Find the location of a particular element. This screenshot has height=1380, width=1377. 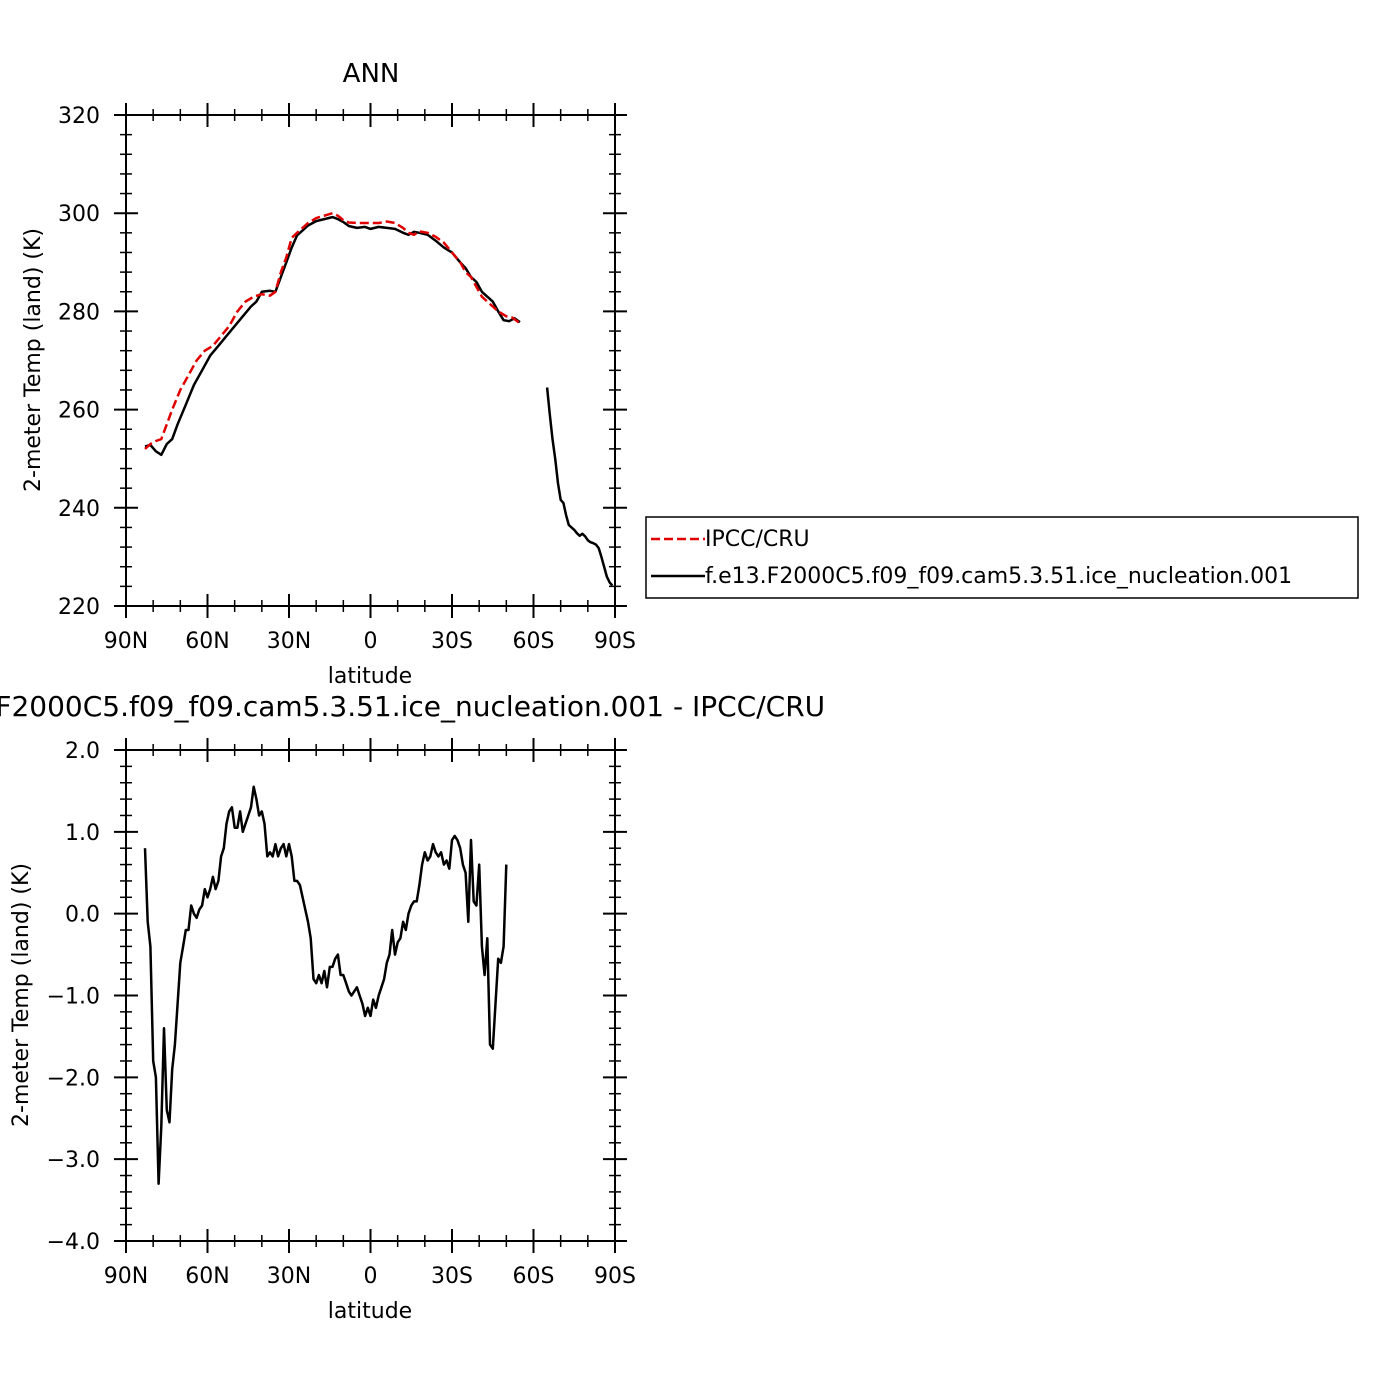

bottom-series-lines is located at coordinates (325, 985).